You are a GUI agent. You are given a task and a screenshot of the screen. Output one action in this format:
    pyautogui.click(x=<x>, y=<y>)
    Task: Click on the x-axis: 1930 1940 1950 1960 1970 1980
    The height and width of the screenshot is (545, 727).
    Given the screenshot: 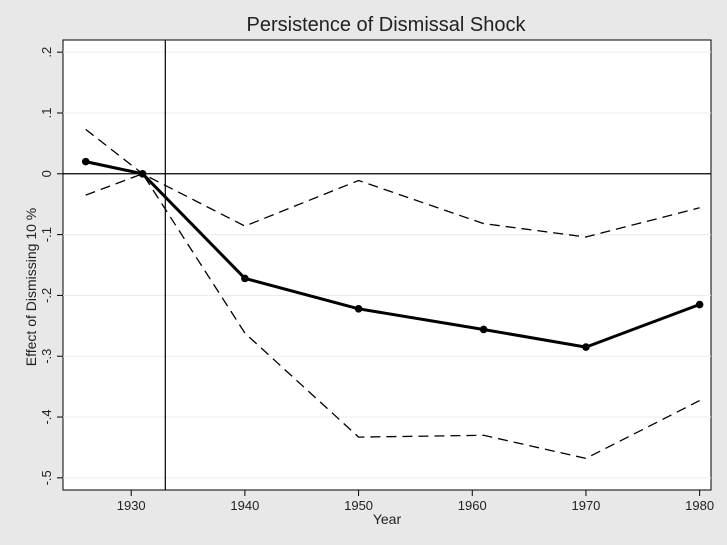 What is the action you would take?
    pyautogui.click(x=415, y=501)
    